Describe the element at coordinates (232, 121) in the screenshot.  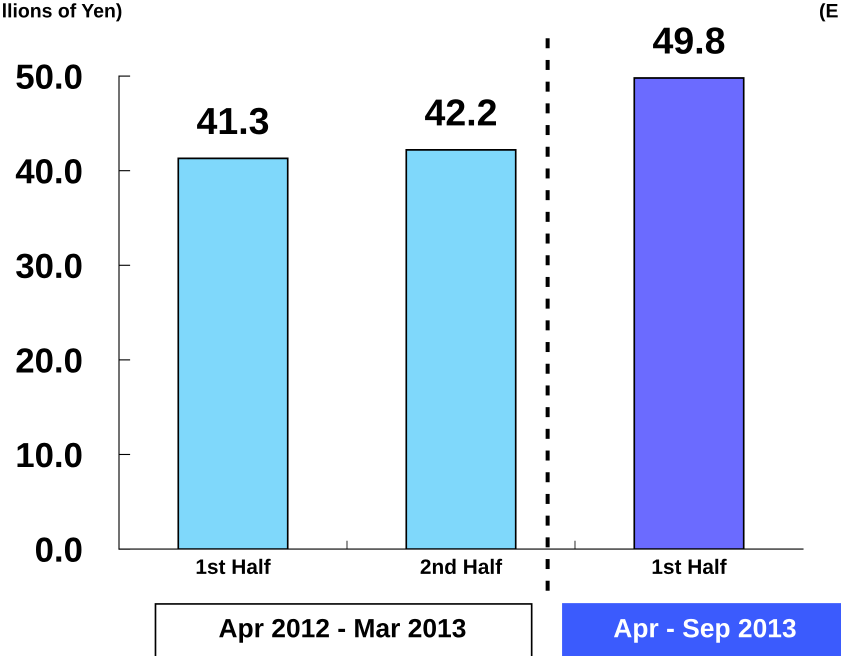
I see `data-label: 41.3` at that location.